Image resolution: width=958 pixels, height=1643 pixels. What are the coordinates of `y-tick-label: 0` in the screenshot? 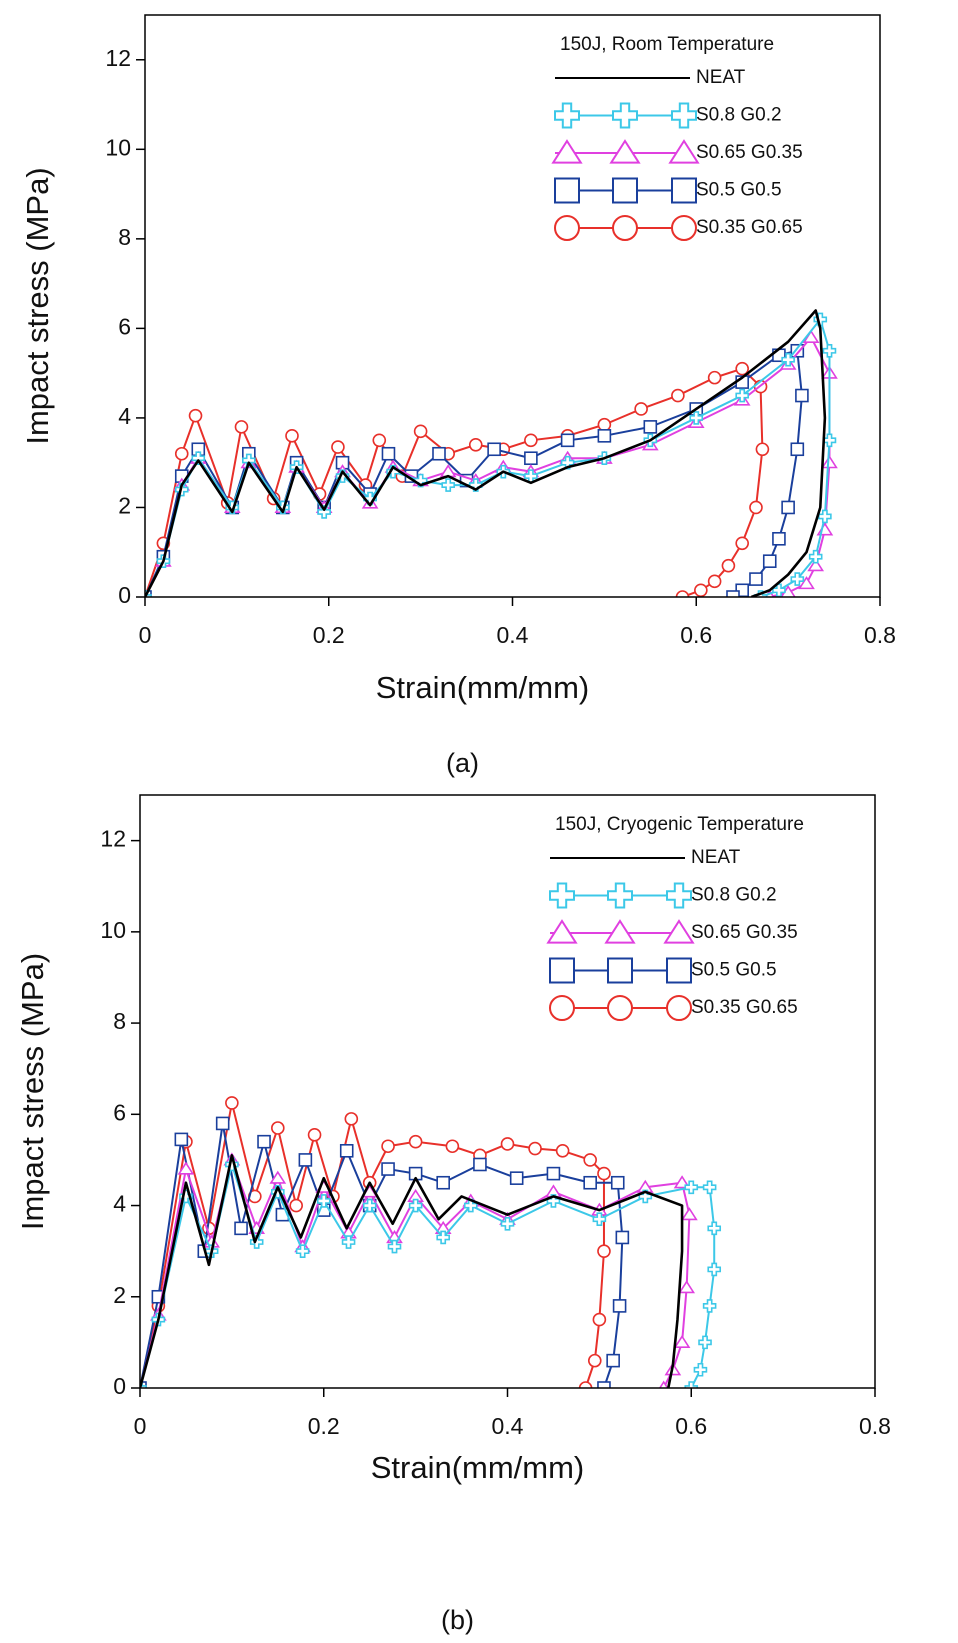 It's located at (124, 595).